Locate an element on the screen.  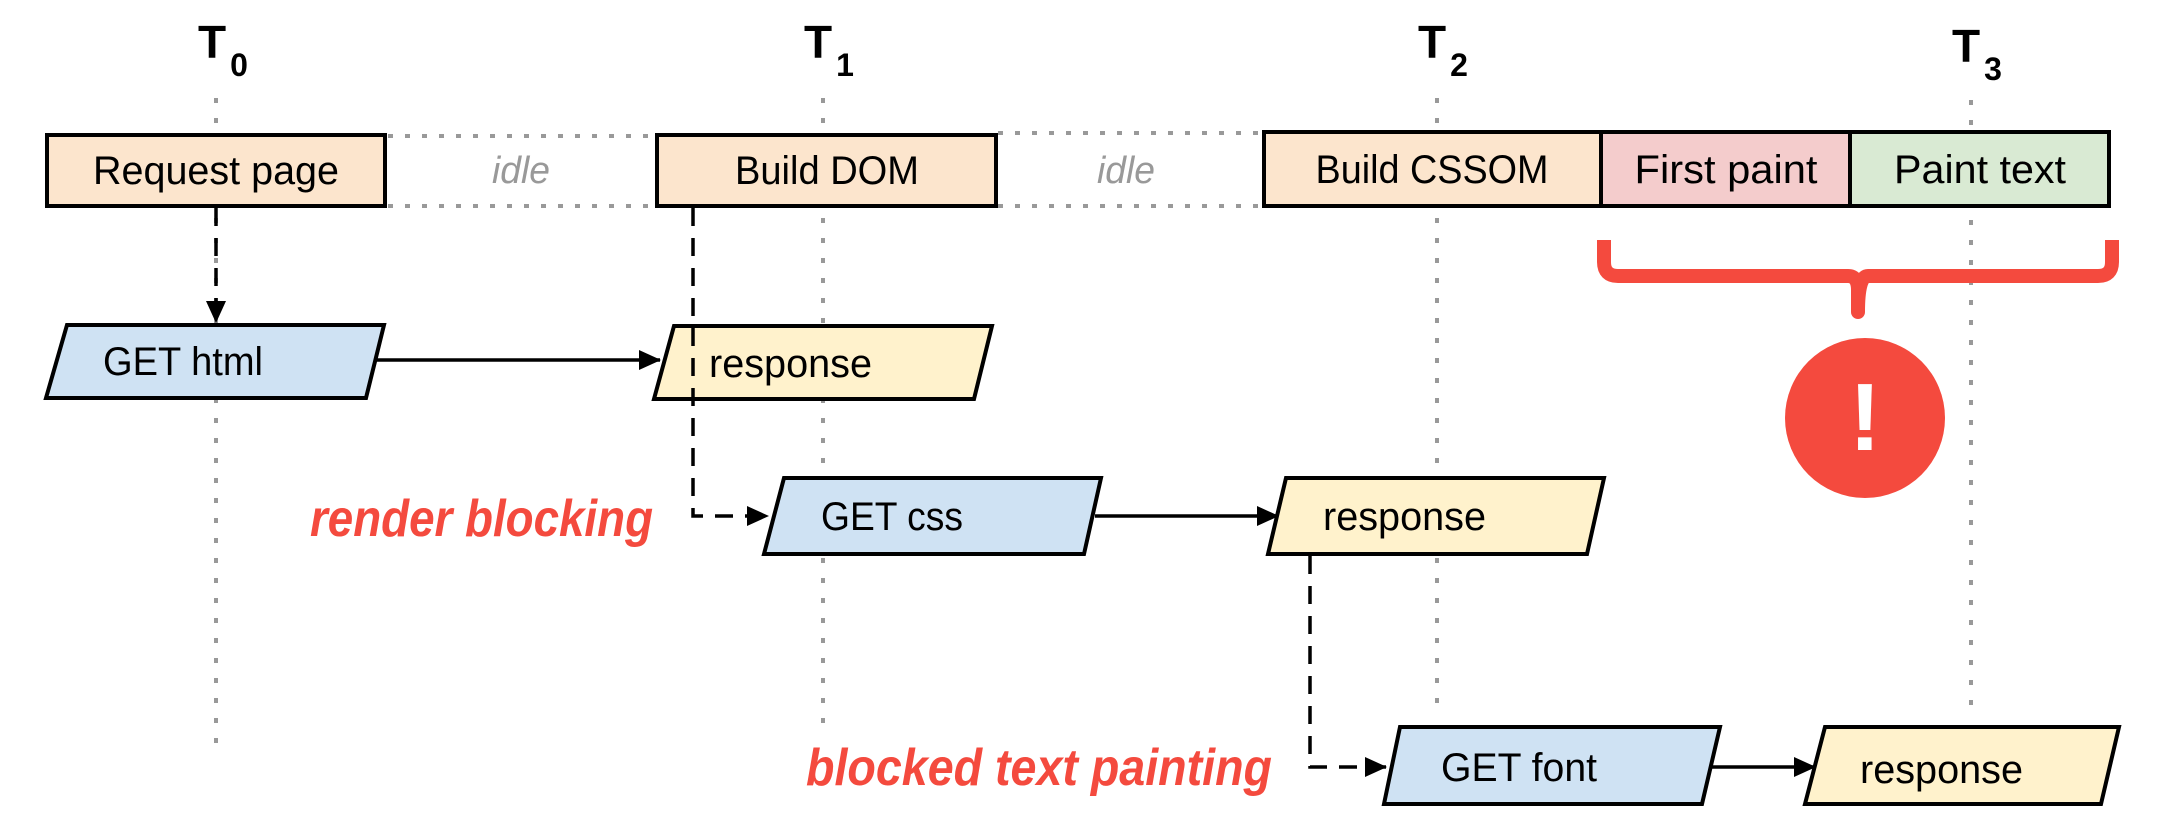
request-get-font: GET font is located at coordinates (1552, 765).